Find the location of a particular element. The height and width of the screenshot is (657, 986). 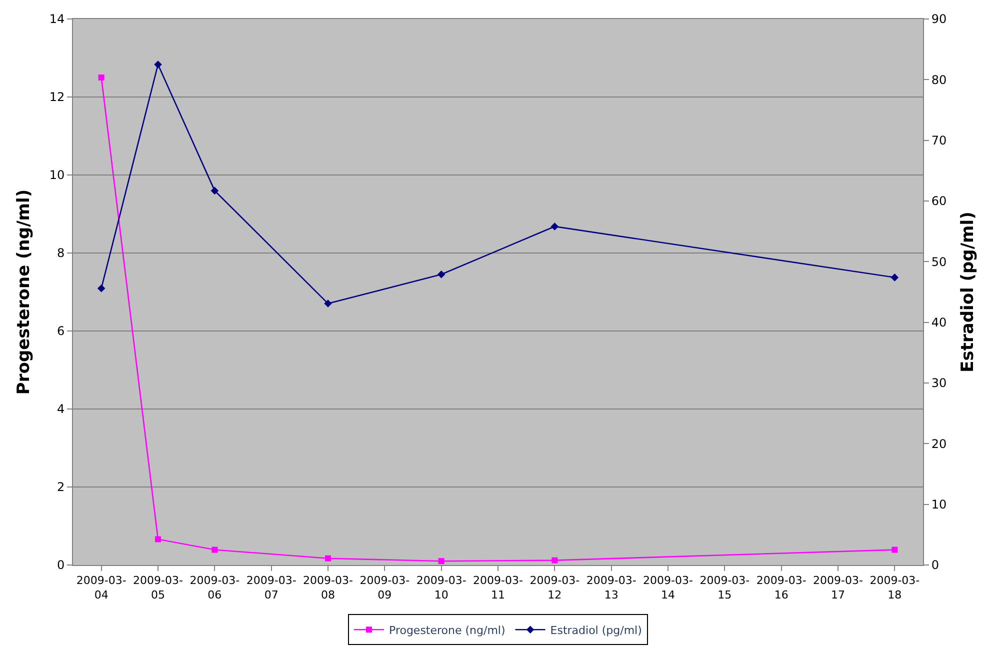

x-tick-label: 2009-03-07 is located at coordinates (271, 588).